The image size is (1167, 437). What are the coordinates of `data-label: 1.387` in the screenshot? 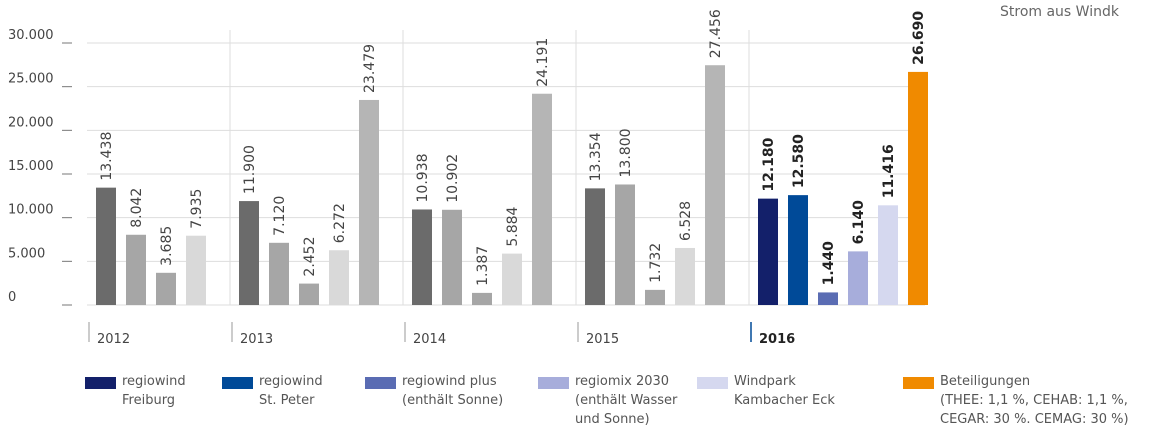 It's located at (483, 266).